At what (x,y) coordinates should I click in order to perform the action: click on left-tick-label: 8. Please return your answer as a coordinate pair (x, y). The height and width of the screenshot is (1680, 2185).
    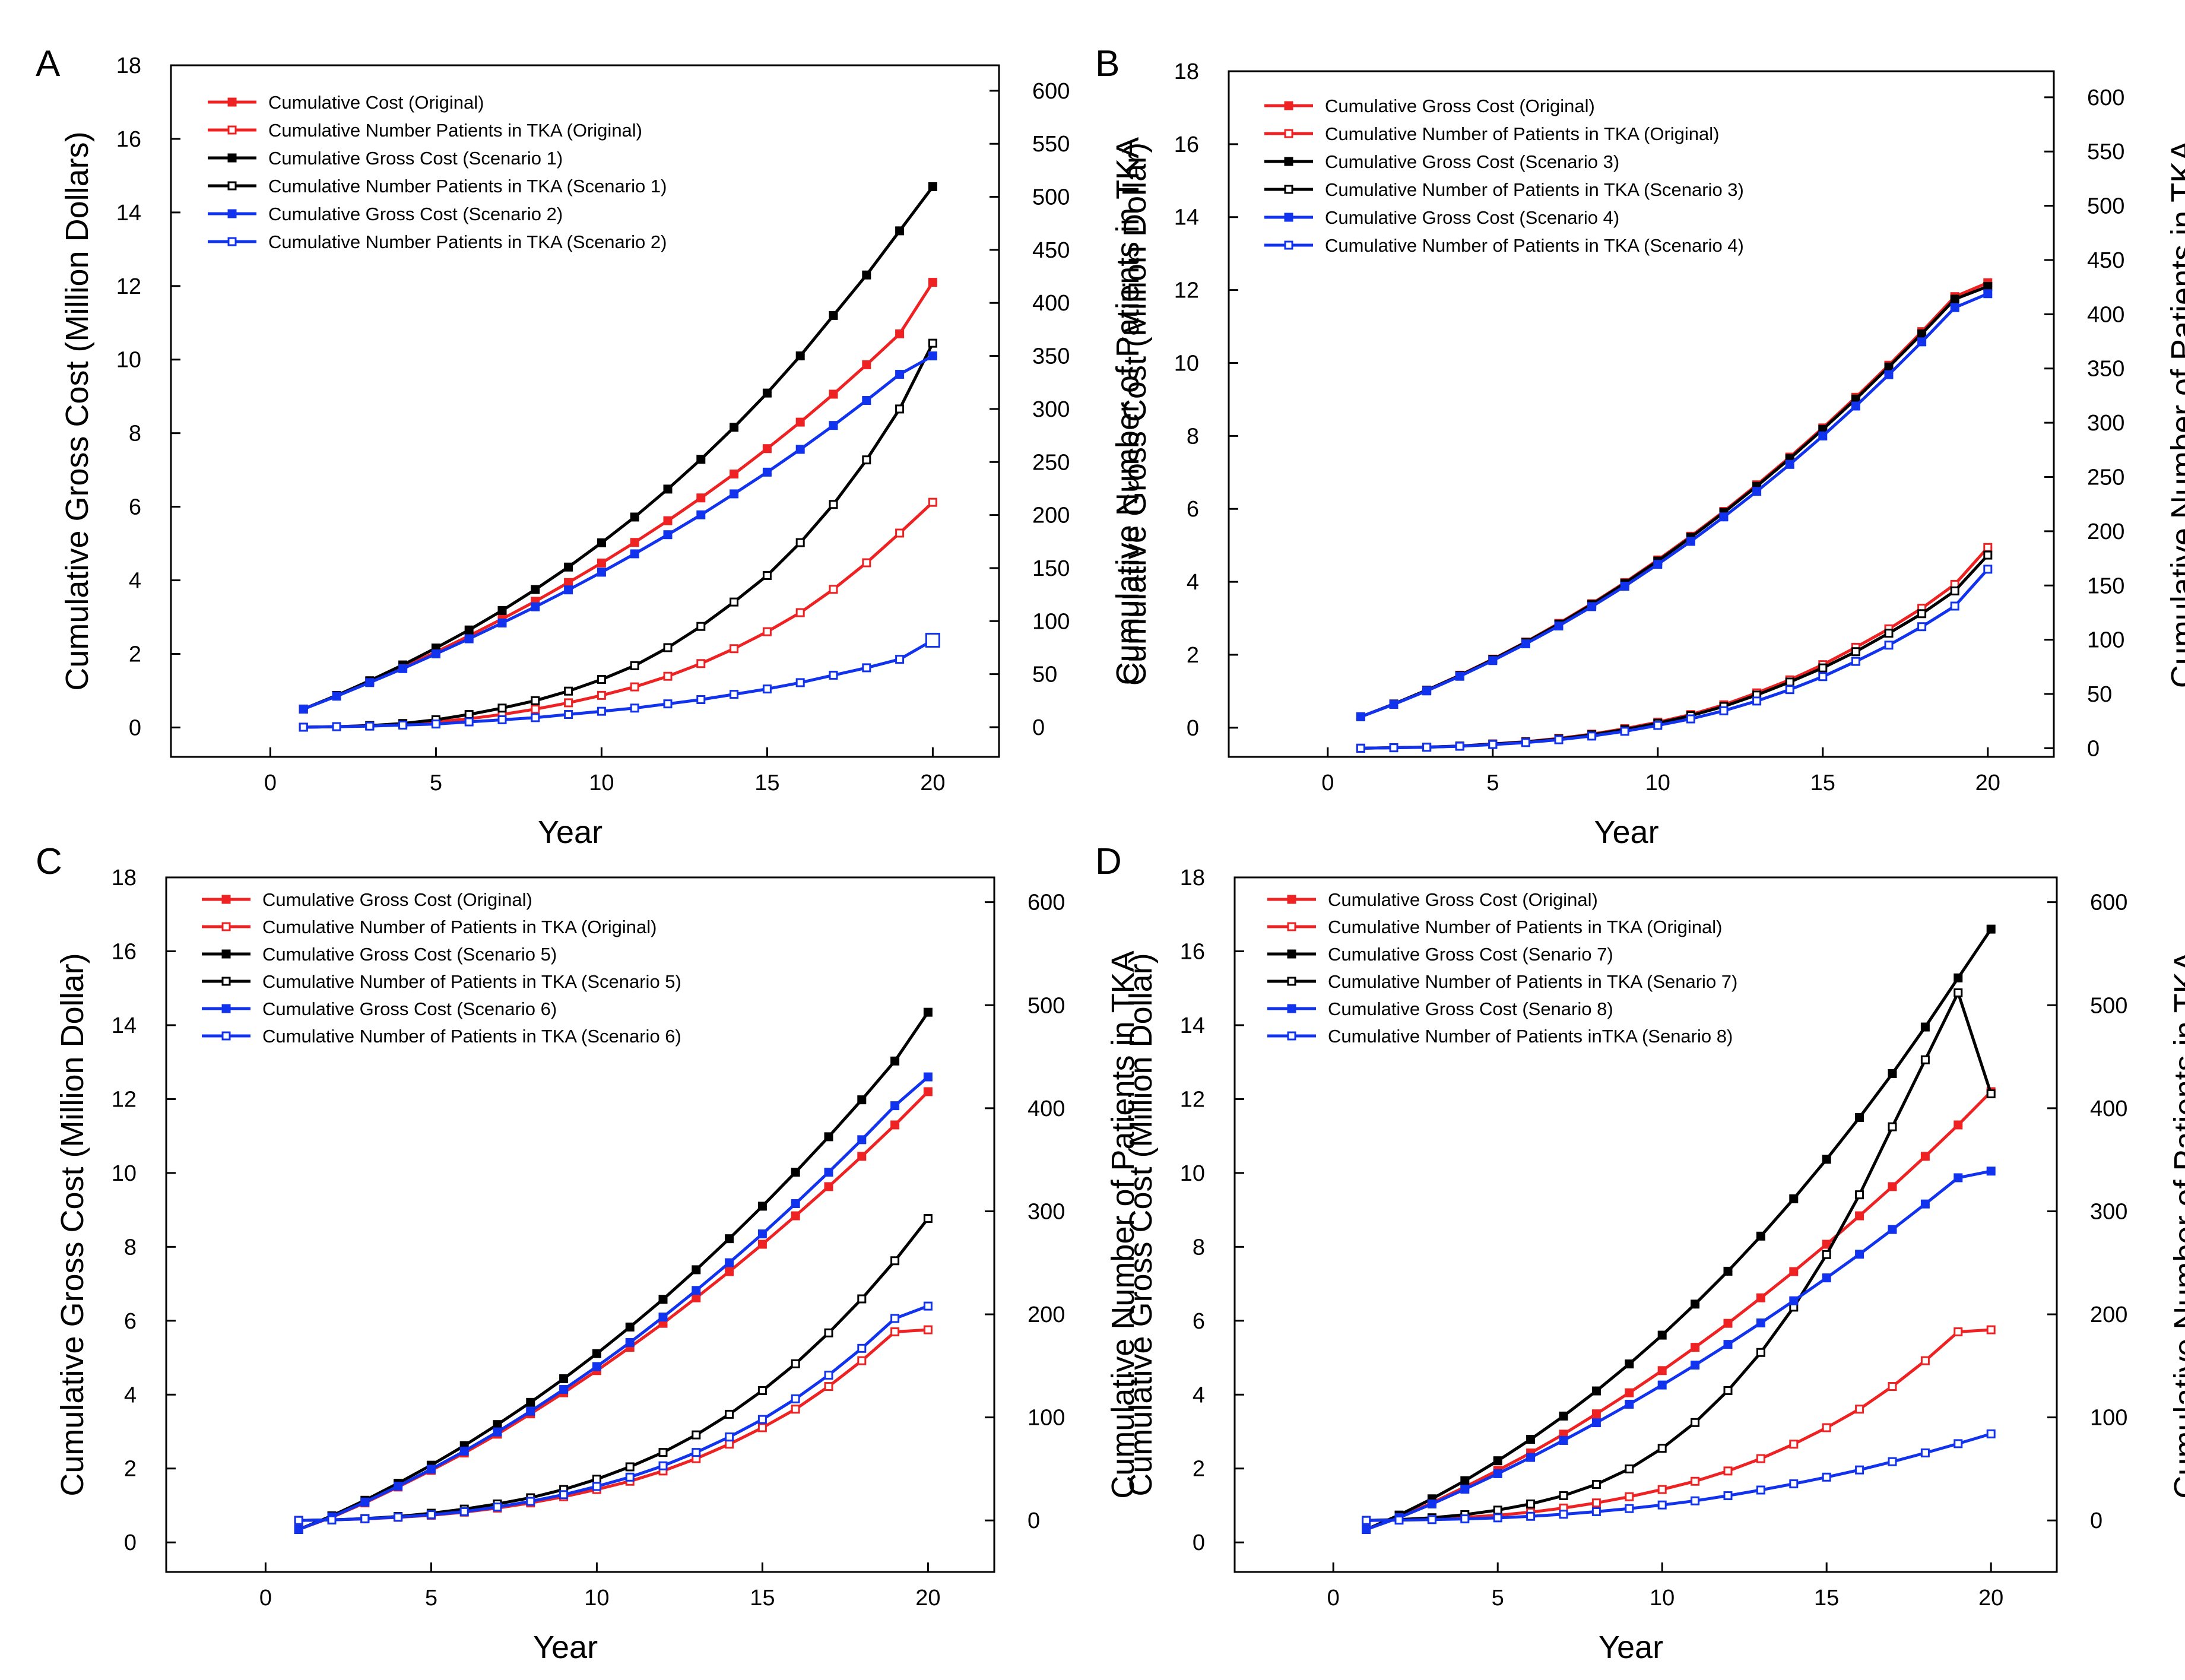
    Looking at the image, I should click on (1193, 436).